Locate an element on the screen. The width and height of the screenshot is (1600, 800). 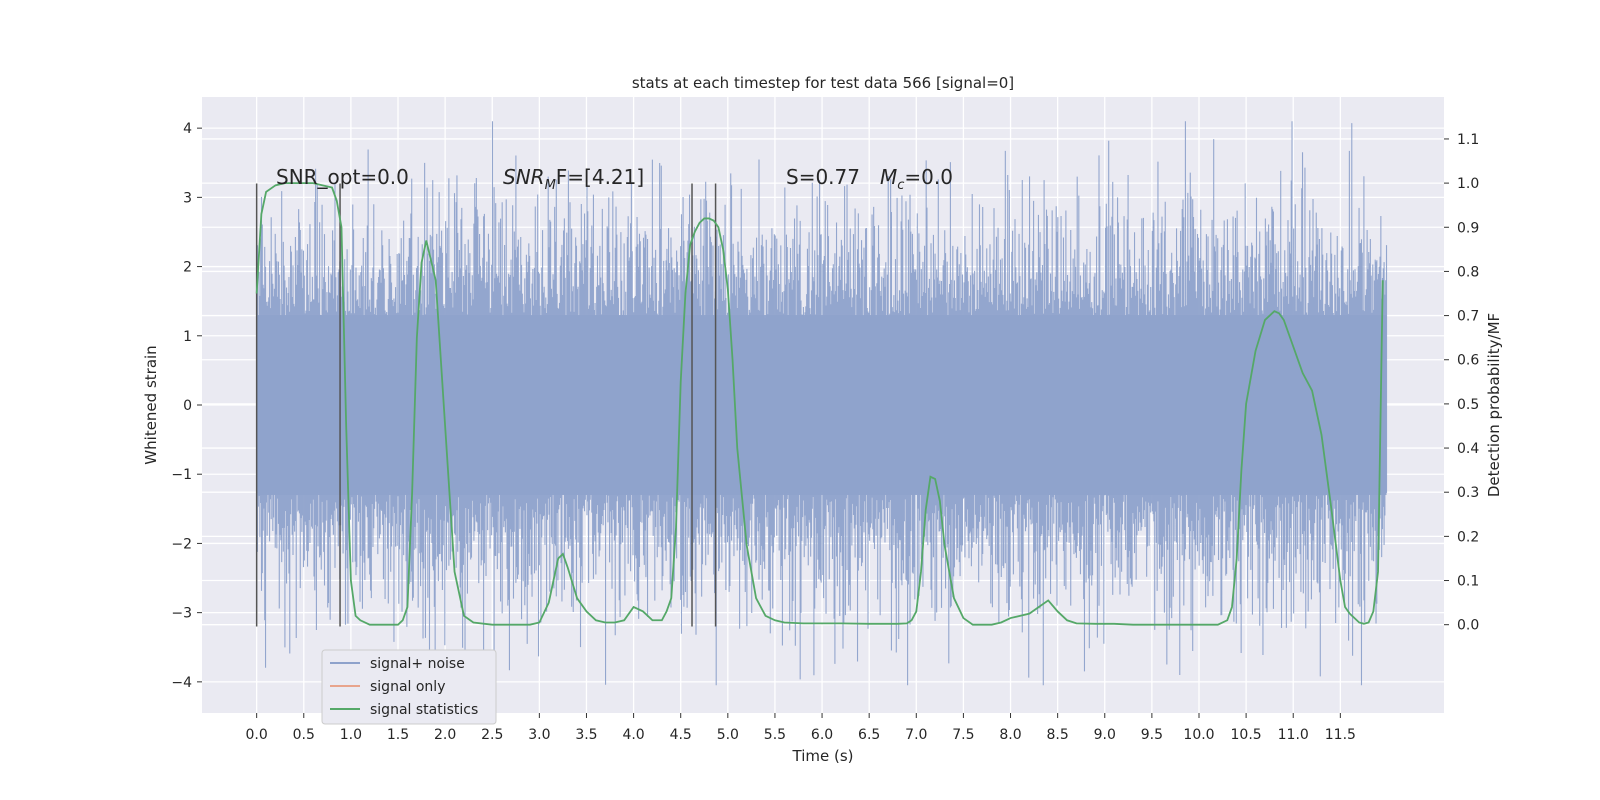
x-tick-label: 5.0 is located at coordinates (728, 735).